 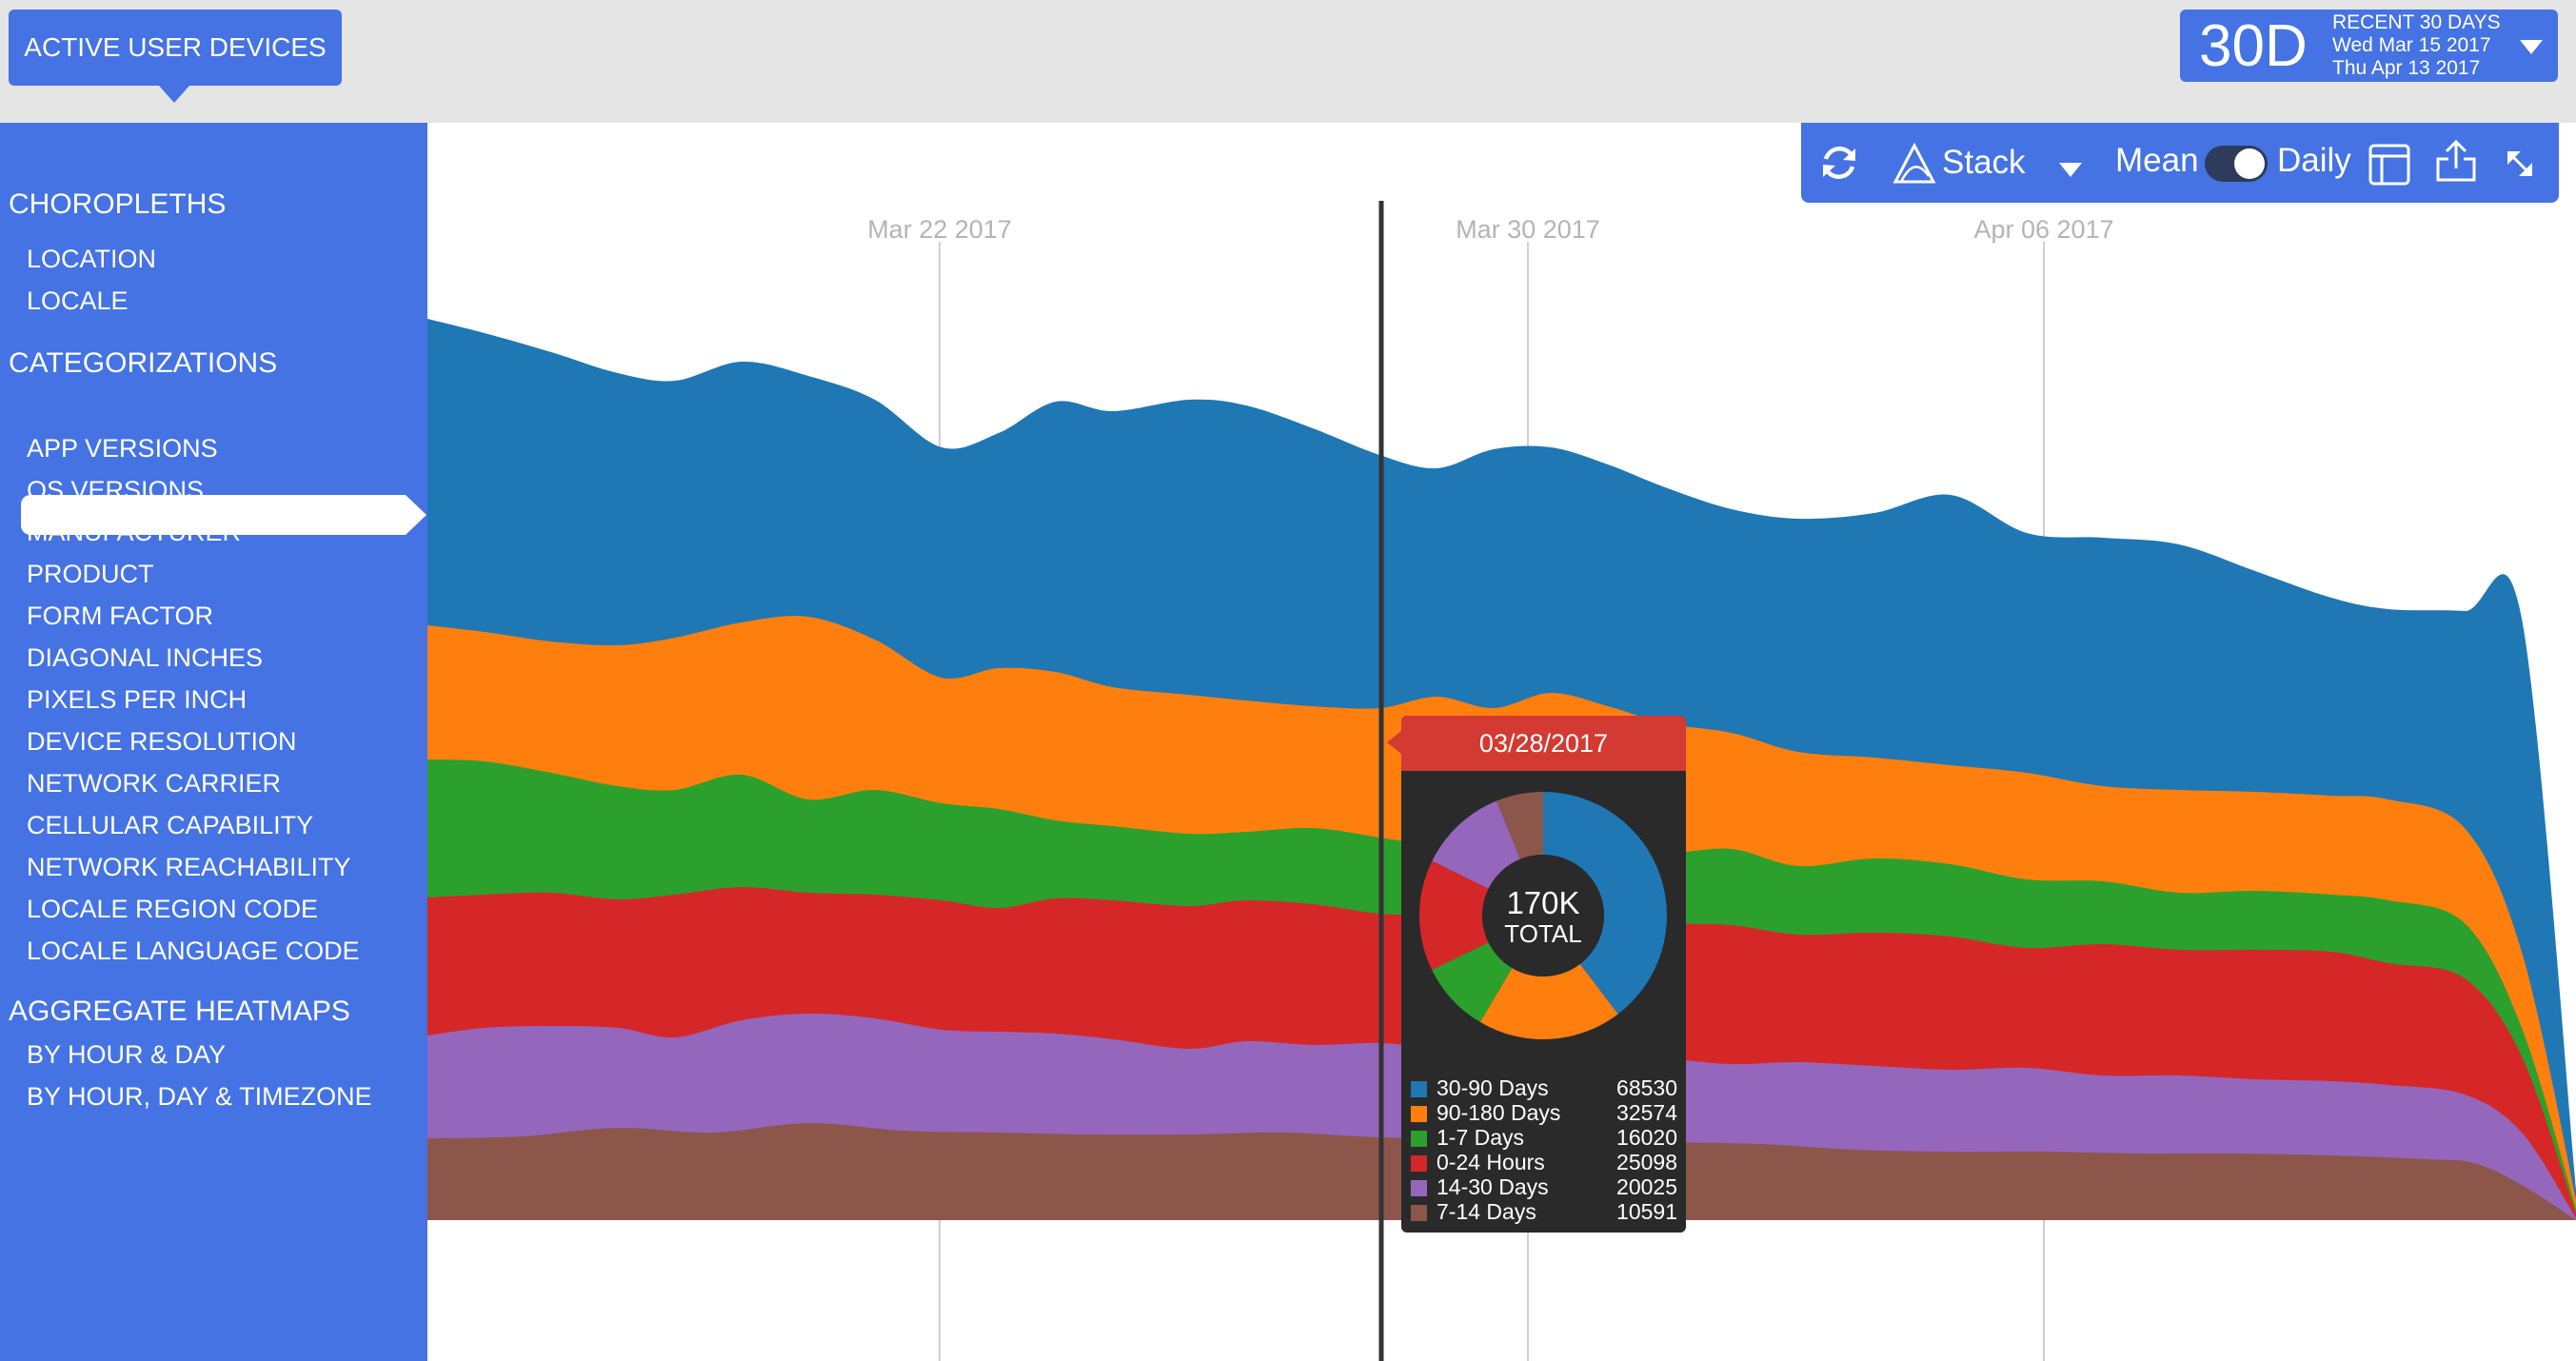 I want to click on x-tick-label: Mar 30 2017, so click(x=1528, y=229).